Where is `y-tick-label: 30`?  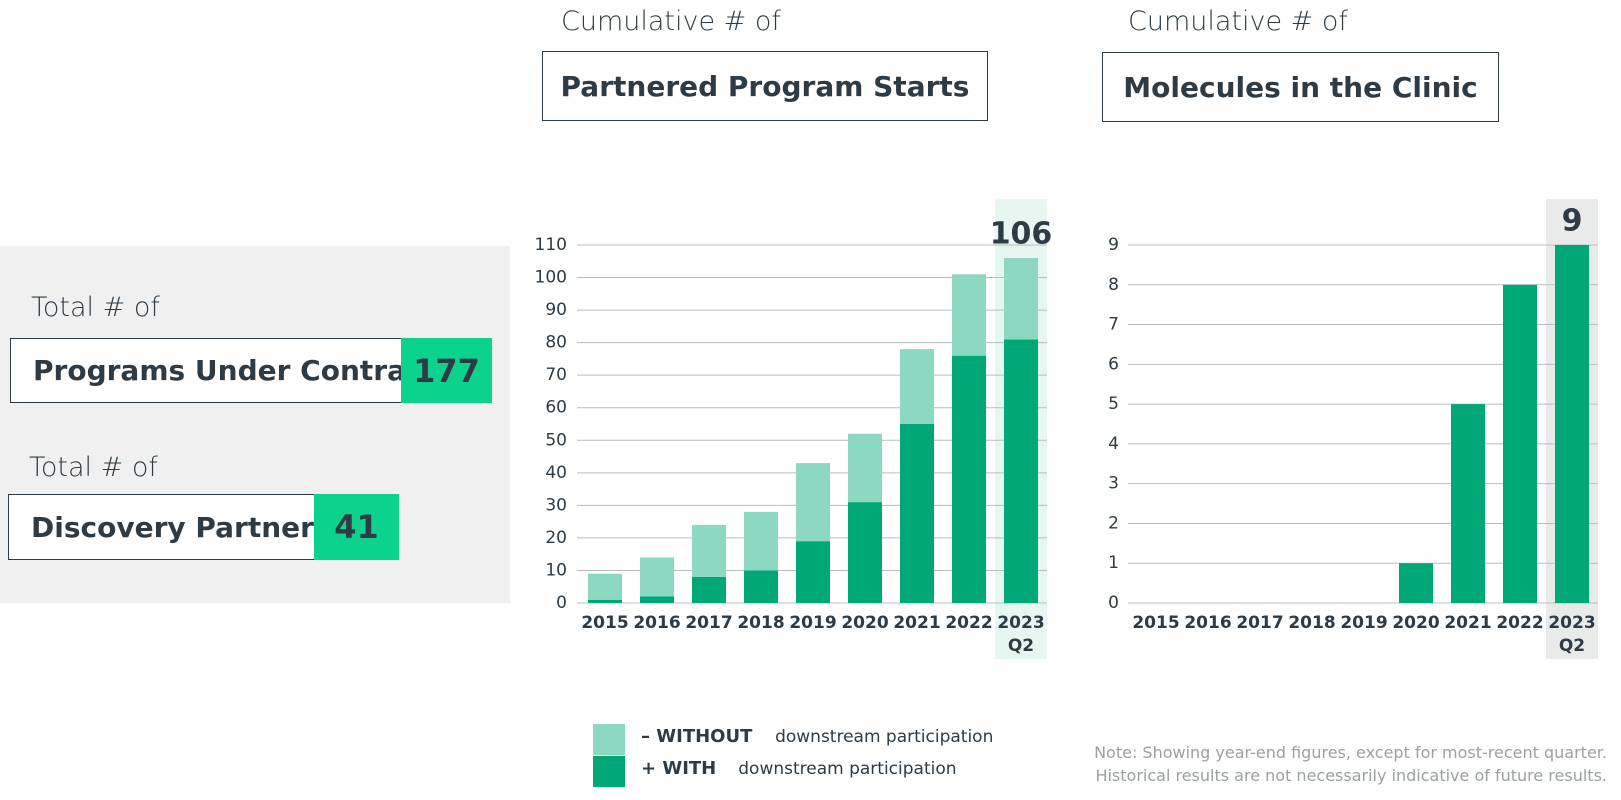
y-tick-label: 30 is located at coordinates (556, 505).